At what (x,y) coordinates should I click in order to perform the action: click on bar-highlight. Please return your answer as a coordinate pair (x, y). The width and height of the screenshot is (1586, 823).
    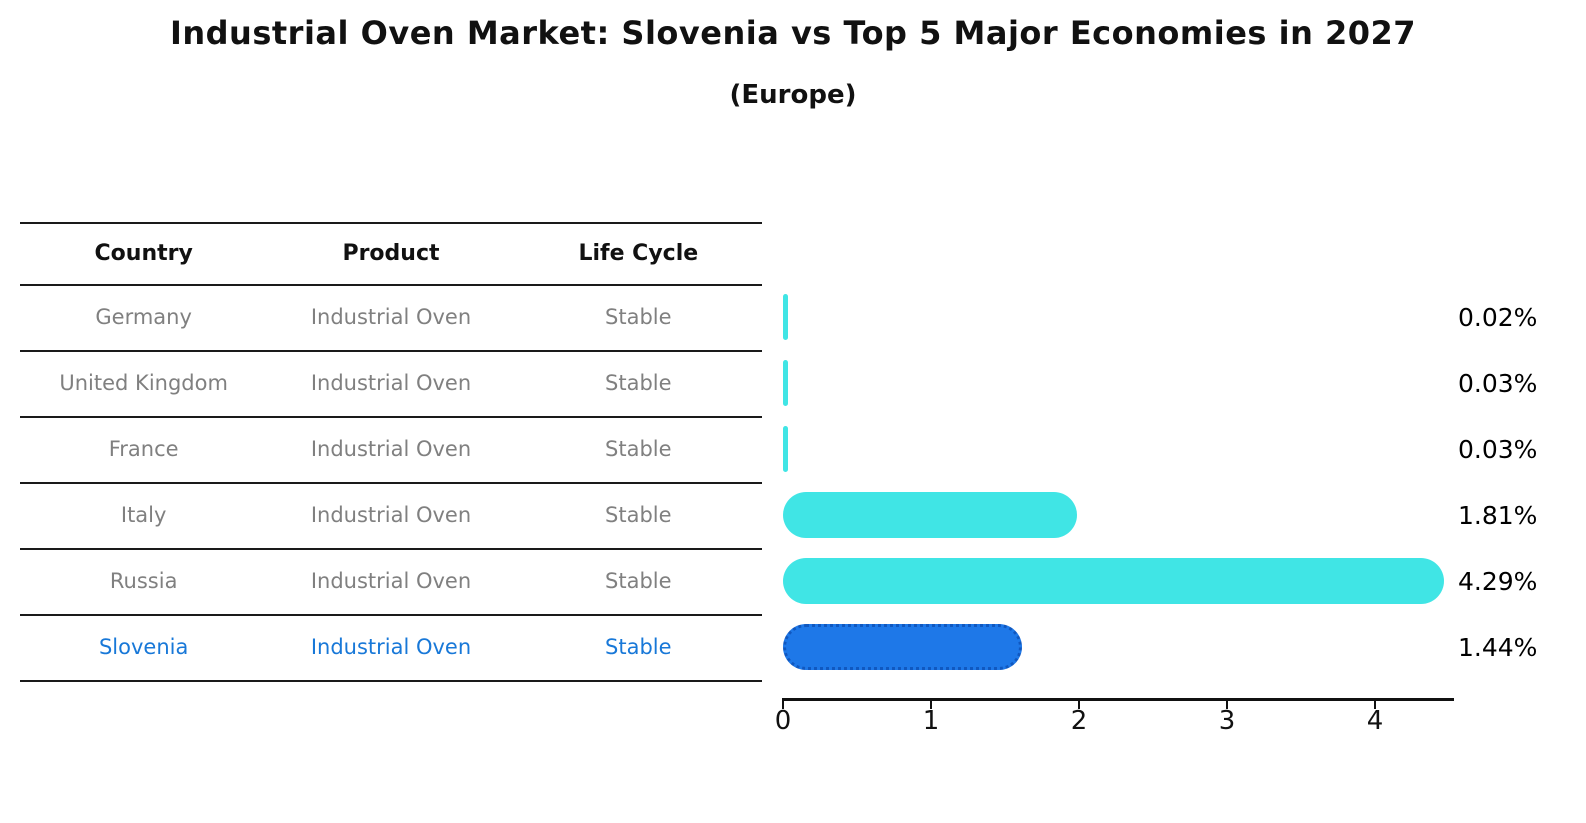
    Looking at the image, I should click on (902, 647).